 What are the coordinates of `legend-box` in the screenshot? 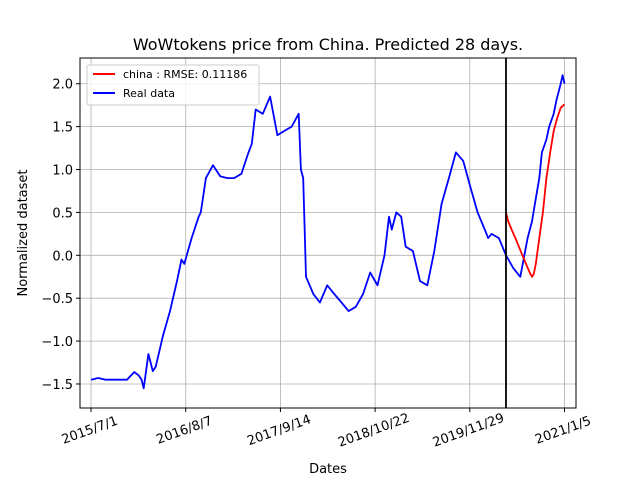 It's located at (173, 85).